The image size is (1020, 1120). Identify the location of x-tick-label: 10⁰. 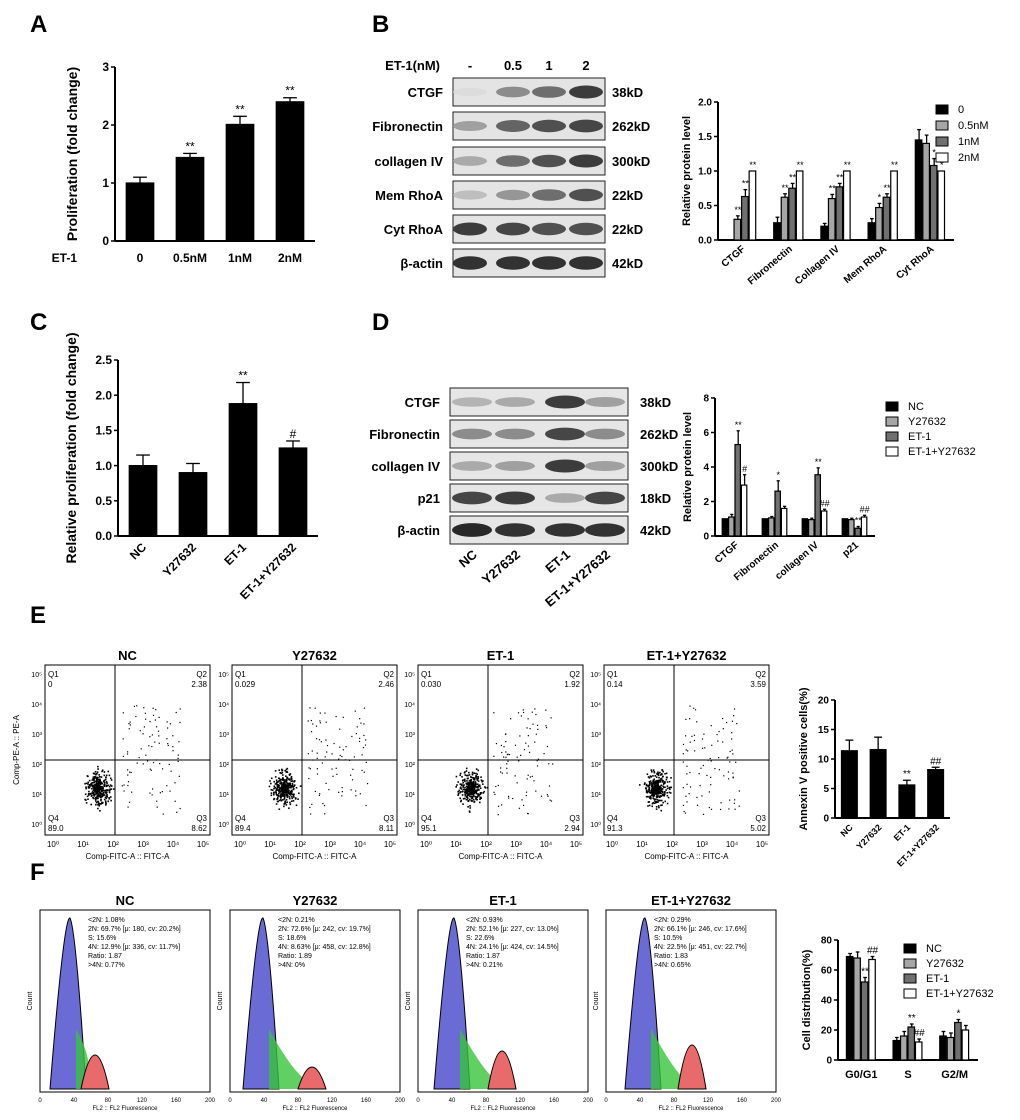
(426, 844).